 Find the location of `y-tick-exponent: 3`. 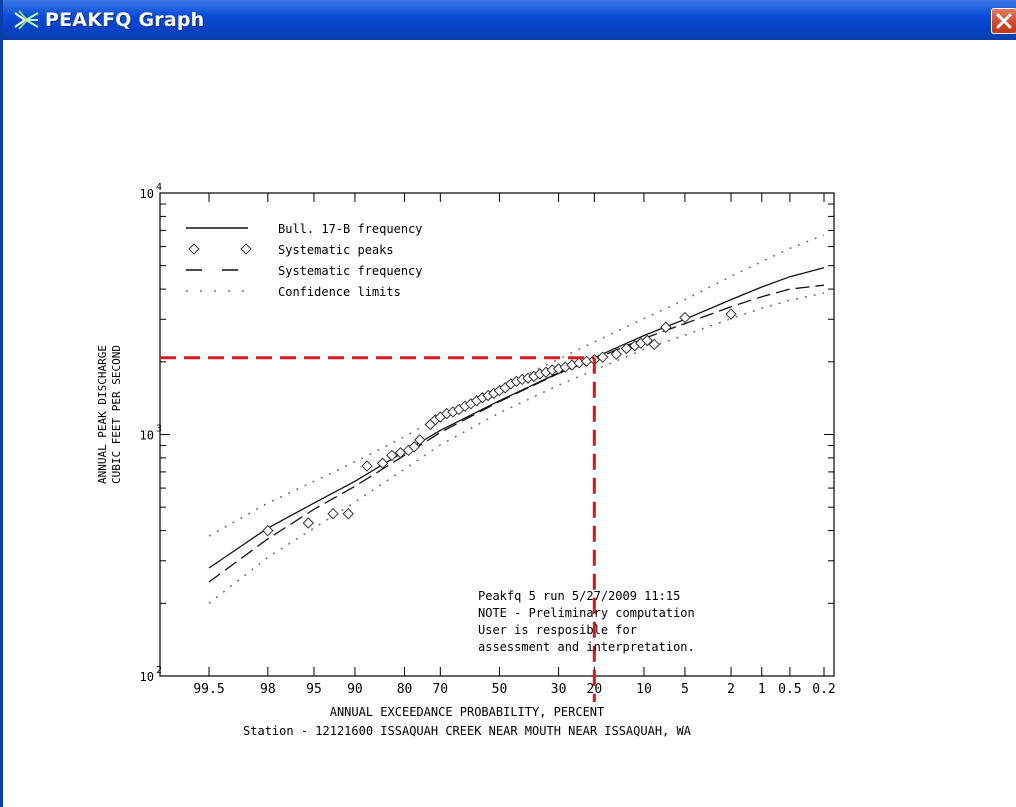

y-tick-exponent: 3 is located at coordinates (159, 429).